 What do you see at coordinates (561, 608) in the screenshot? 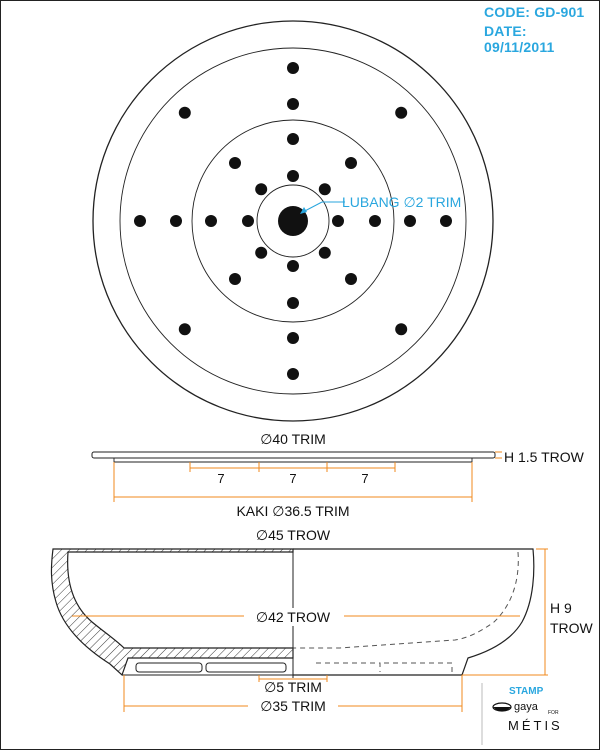
I see `bowl-height-label-1: H 9` at bounding box center [561, 608].